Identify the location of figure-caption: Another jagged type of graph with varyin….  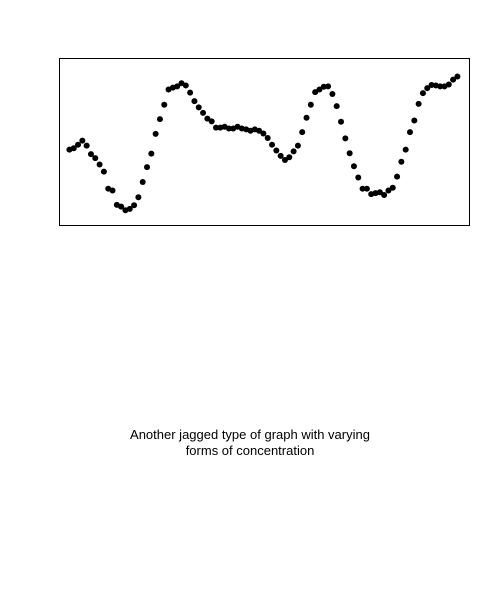
(250, 443).